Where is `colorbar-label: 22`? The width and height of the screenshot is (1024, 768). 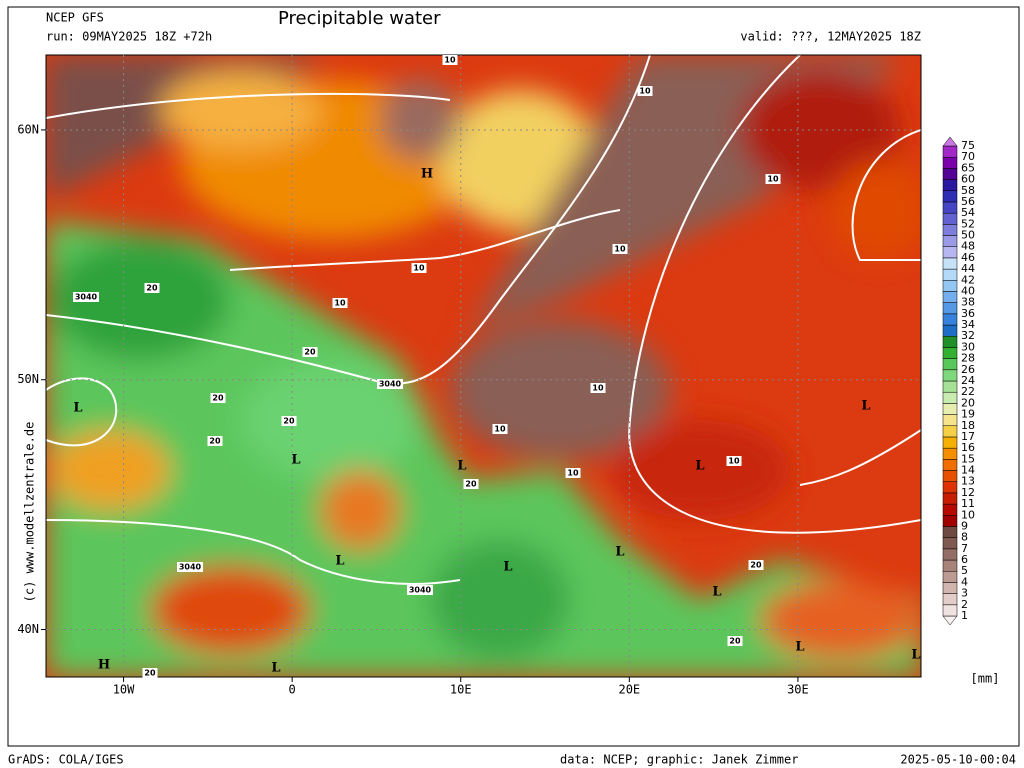 colorbar-label: 22 is located at coordinates (968, 391).